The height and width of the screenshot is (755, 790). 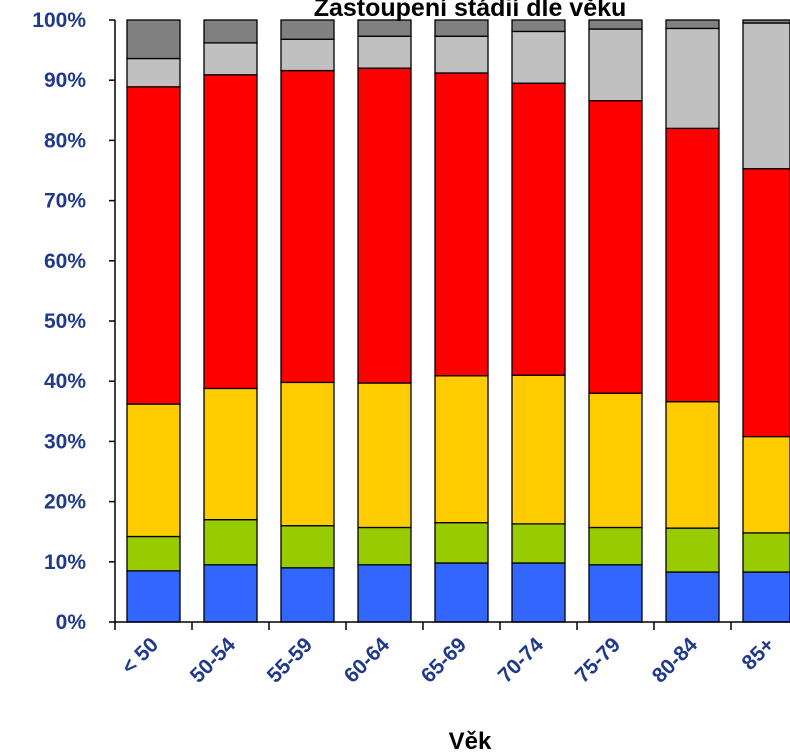 I want to click on x-tick-label: 75-79, so click(x=598, y=660).